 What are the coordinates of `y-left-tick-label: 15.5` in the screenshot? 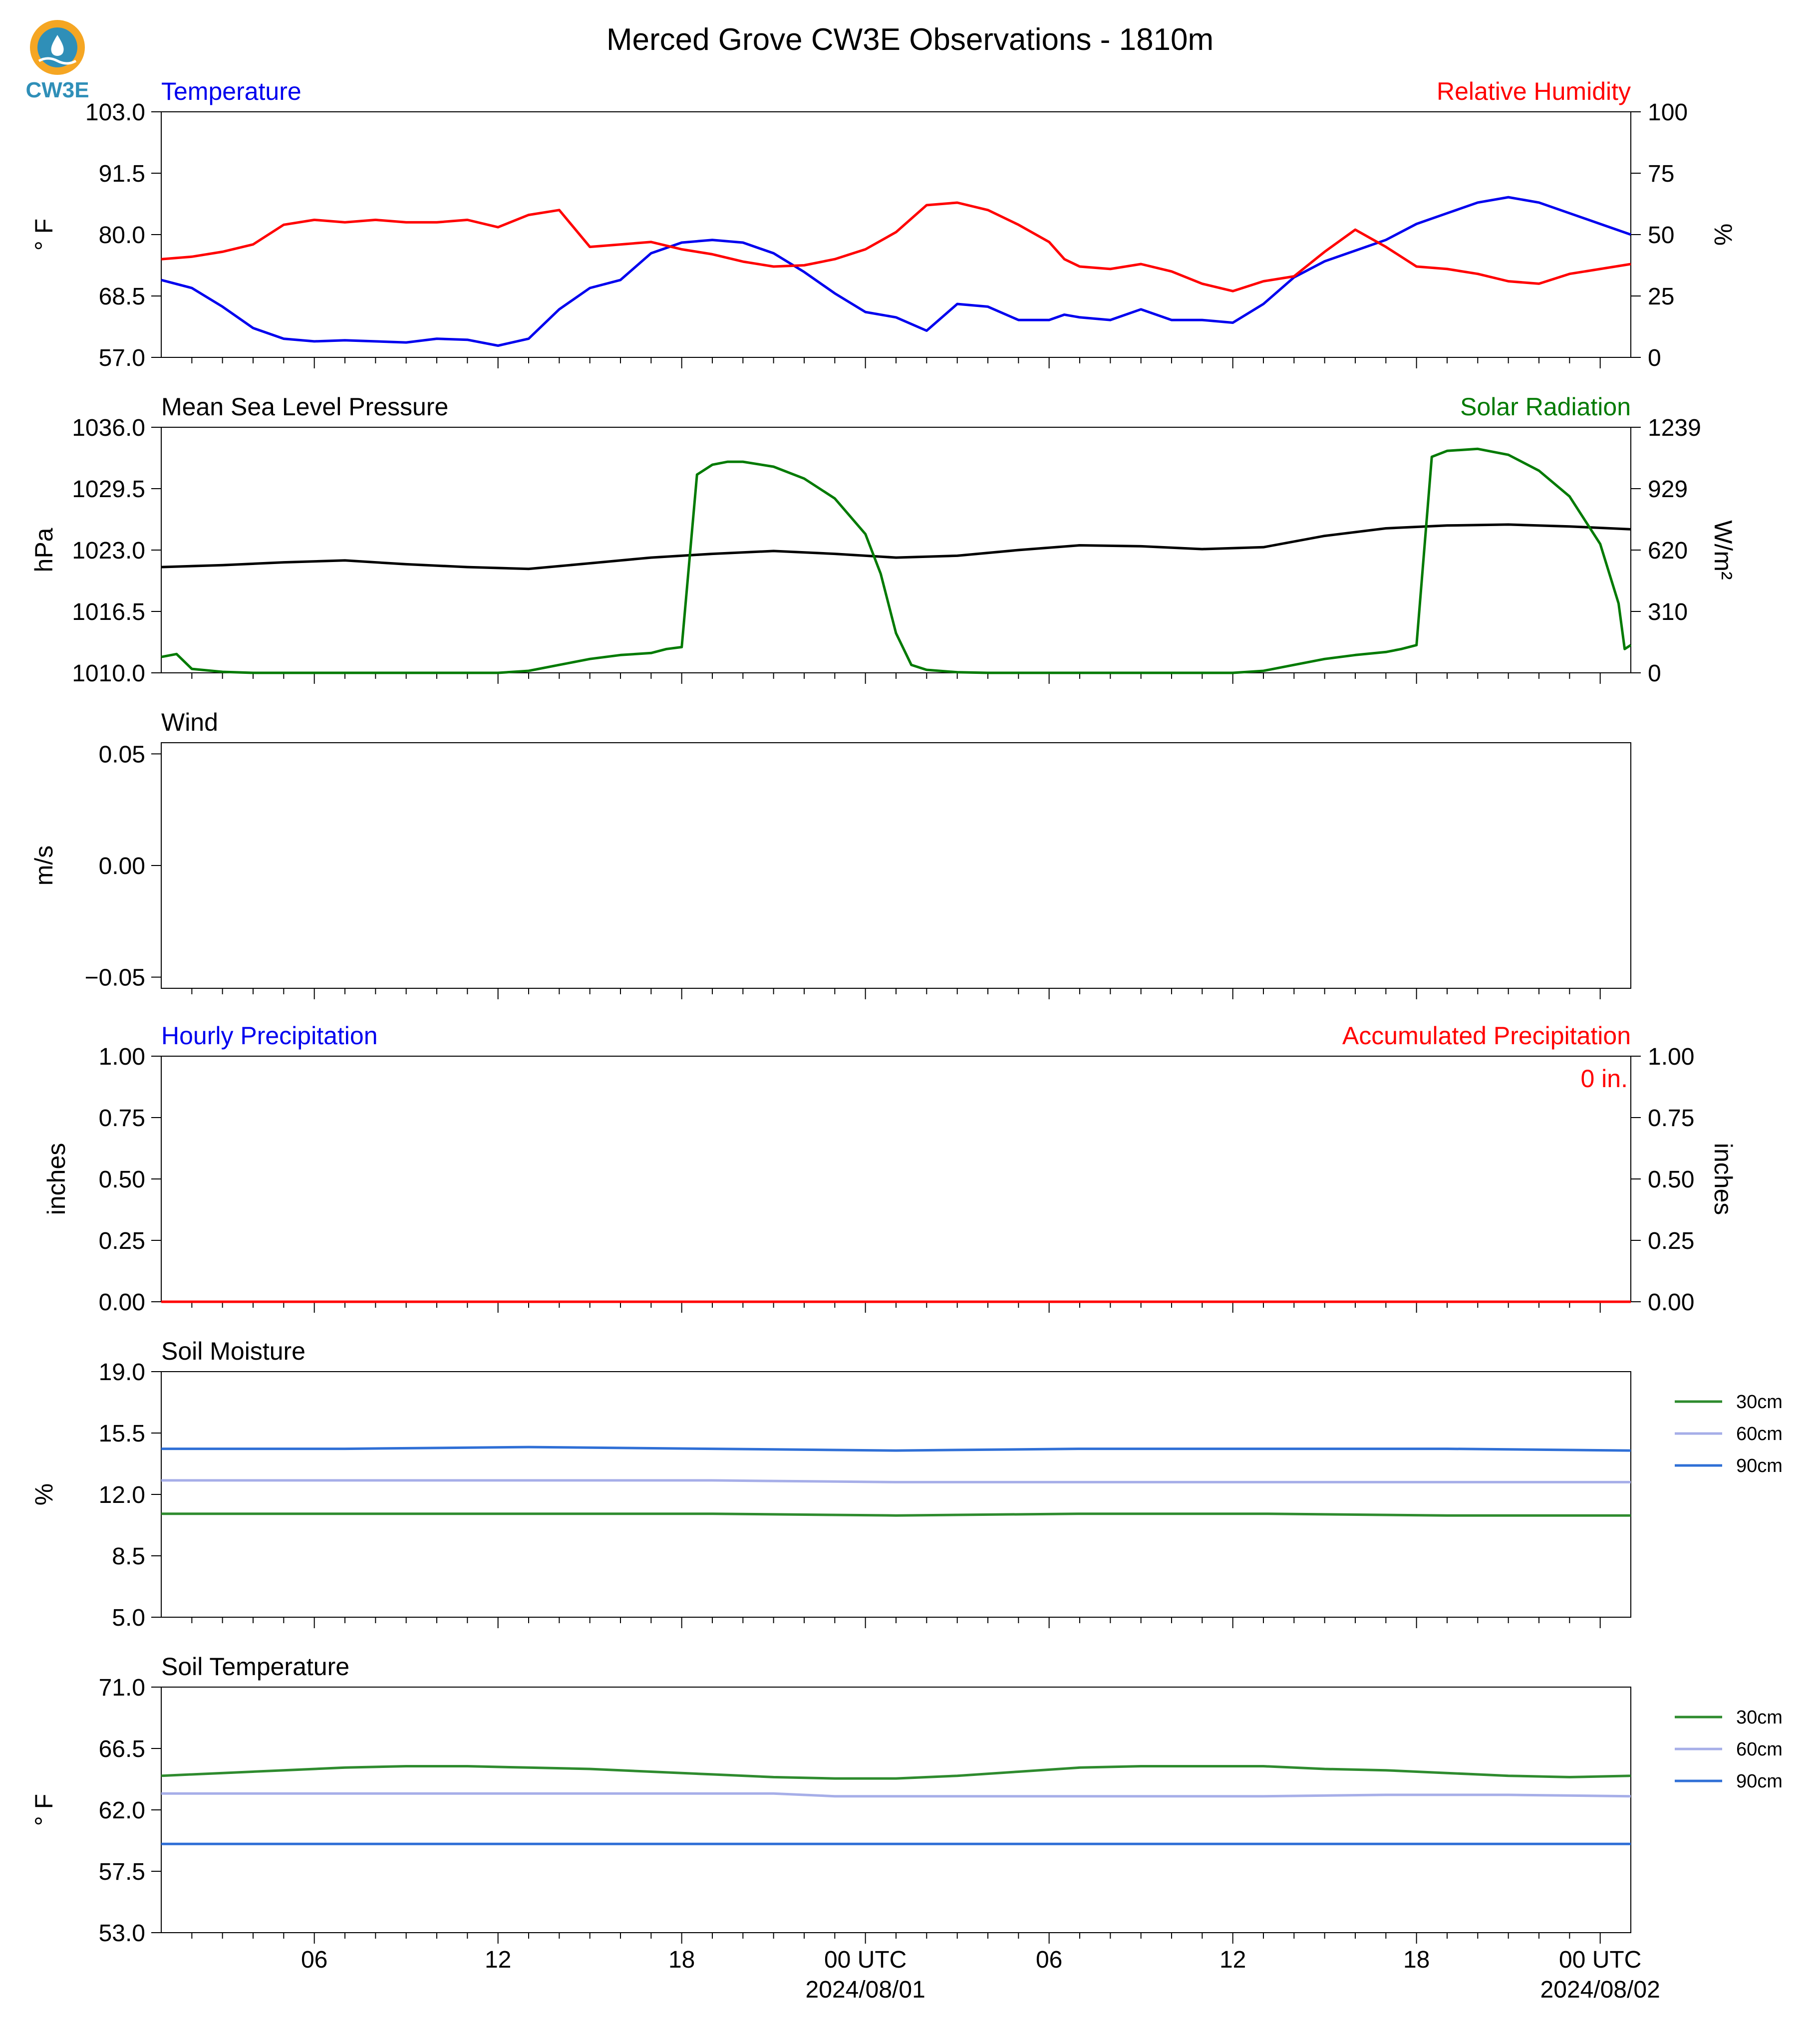 It's located at (122, 1434).